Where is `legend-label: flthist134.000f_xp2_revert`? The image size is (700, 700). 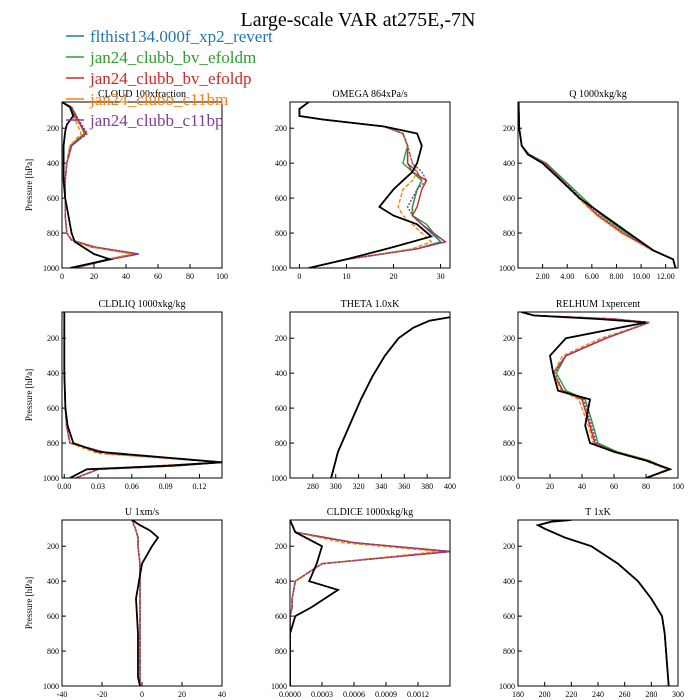 legend-label: flthist134.000f_xp2_revert is located at coordinates (181, 36).